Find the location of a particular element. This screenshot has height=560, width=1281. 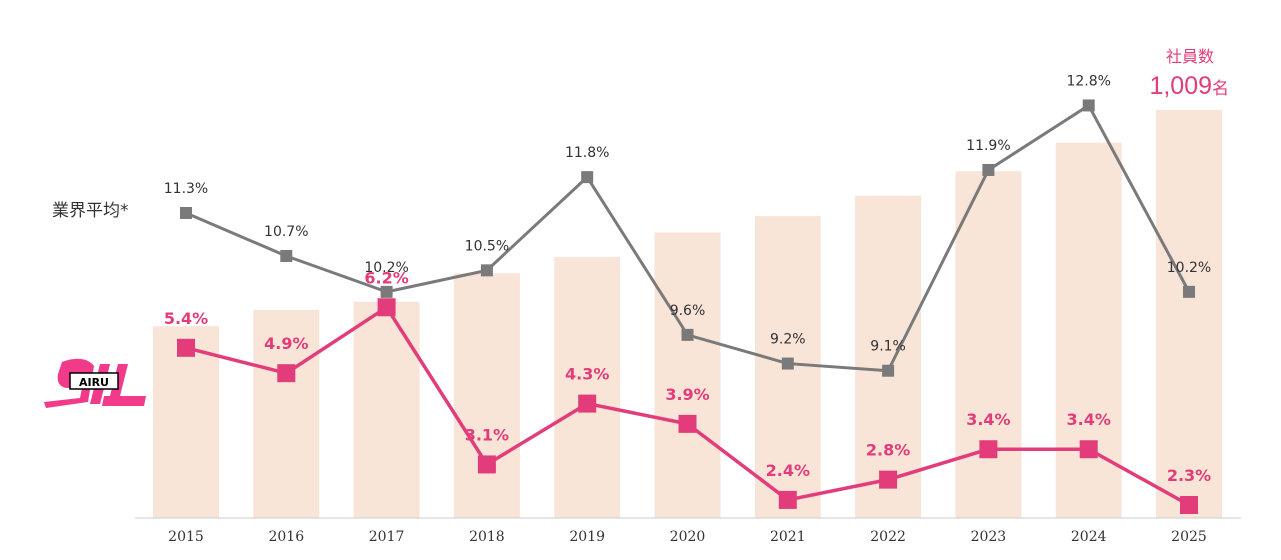

x-tick-2023: 2023 is located at coordinates (989, 537).